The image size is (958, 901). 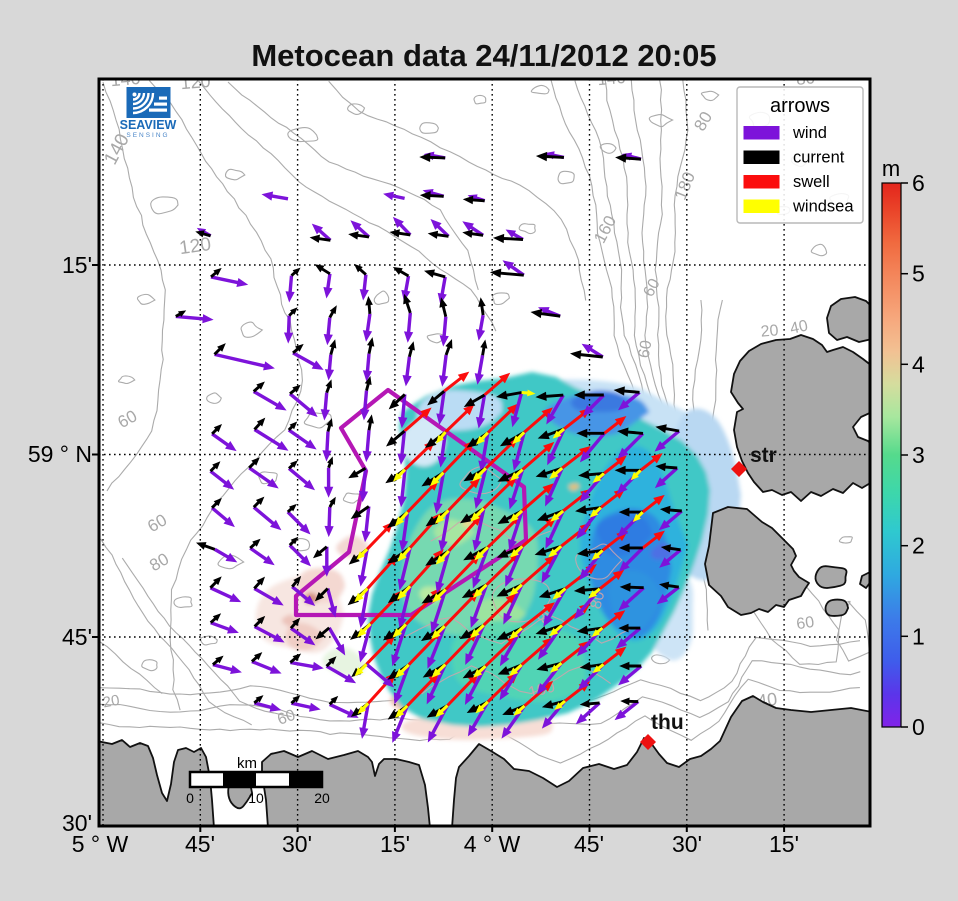 What do you see at coordinates (918, 183) in the screenshot?
I see `svg-text: 6` at bounding box center [918, 183].